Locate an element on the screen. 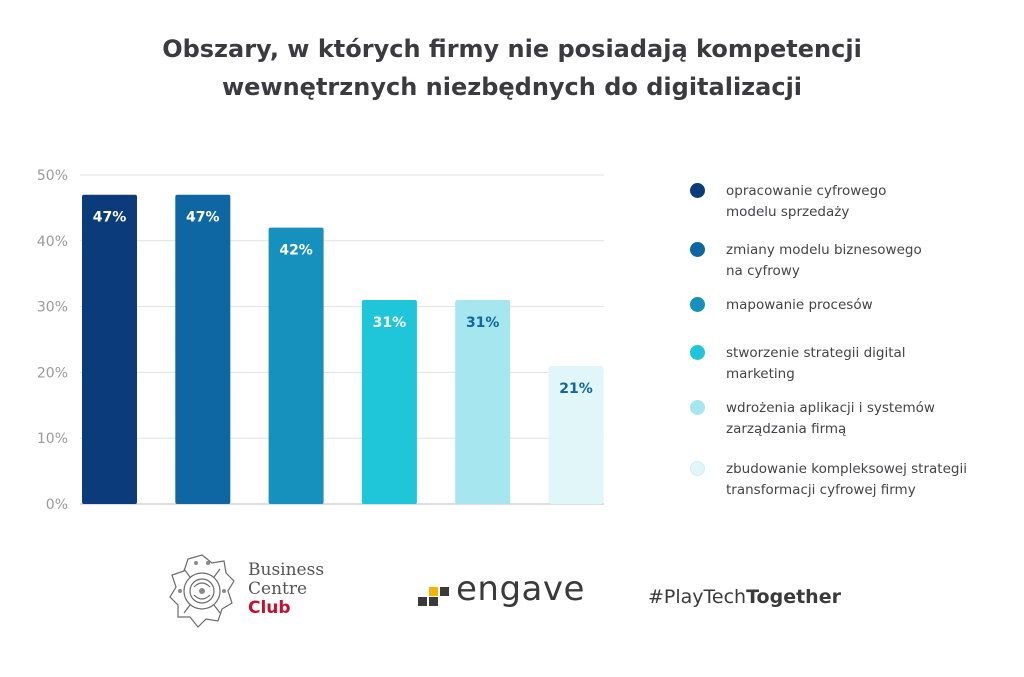 The width and height of the screenshot is (1024, 677). legend-label-4: stworzenie strategii digital marketing is located at coordinates (816, 363).